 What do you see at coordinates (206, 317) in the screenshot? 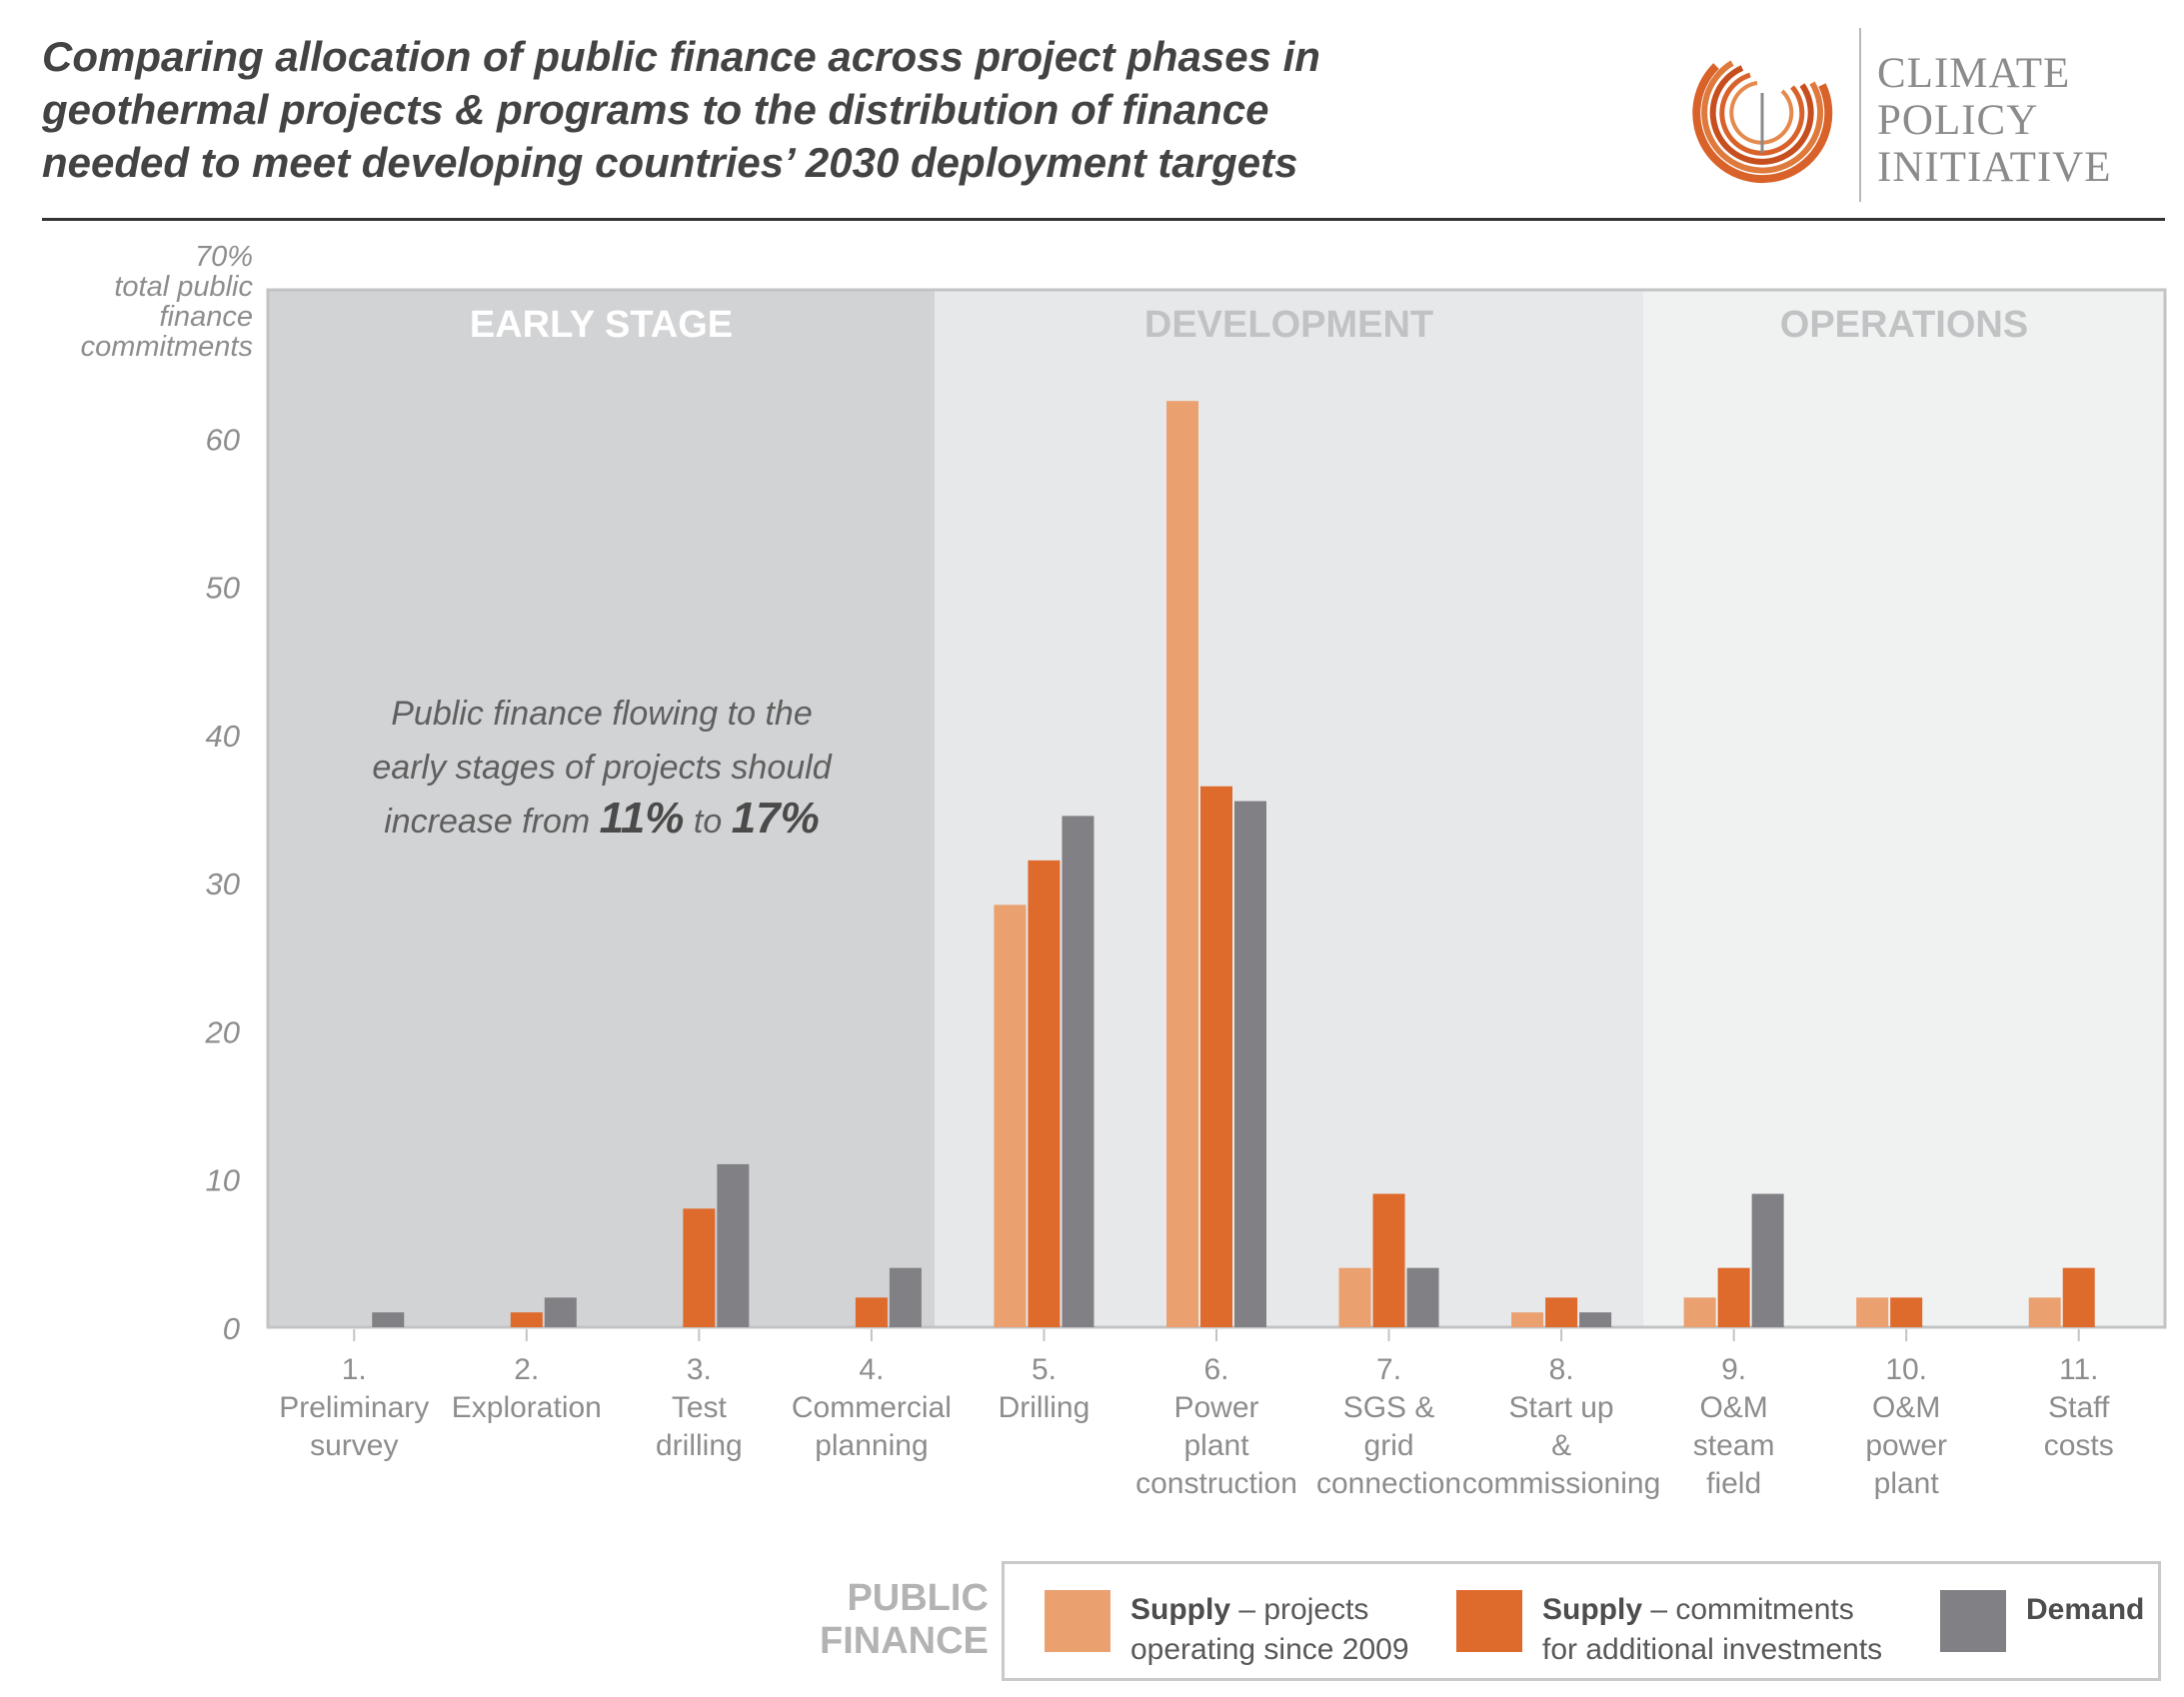
I see `y-unit-line-3: finance` at bounding box center [206, 317].